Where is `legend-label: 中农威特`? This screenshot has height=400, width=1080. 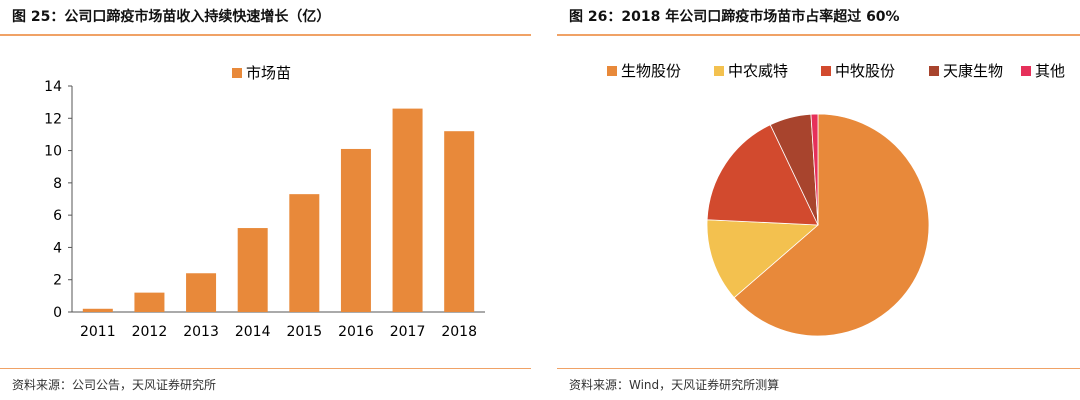
legend-label: 中农威特 is located at coordinates (758, 71).